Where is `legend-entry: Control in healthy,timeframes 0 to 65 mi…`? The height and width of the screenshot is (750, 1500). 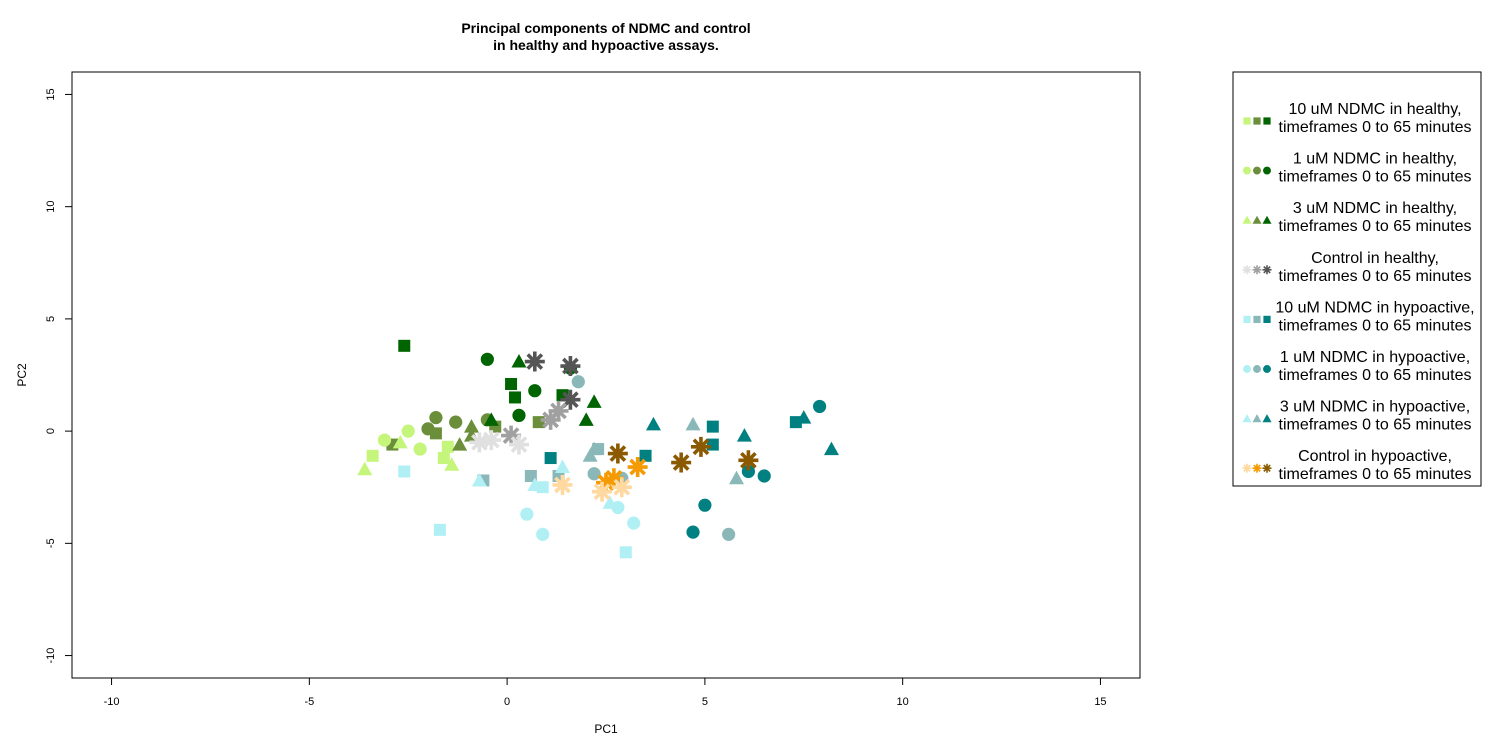 legend-entry: Control in healthy,timeframes 0 to 65 mi… is located at coordinates (1356, 267).